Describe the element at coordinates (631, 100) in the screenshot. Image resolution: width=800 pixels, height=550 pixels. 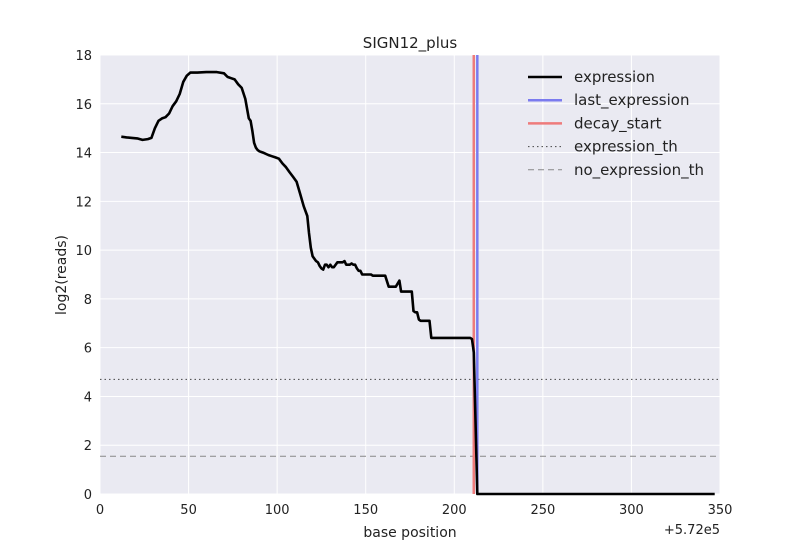
I see `legend-label: last_expression` at that location.